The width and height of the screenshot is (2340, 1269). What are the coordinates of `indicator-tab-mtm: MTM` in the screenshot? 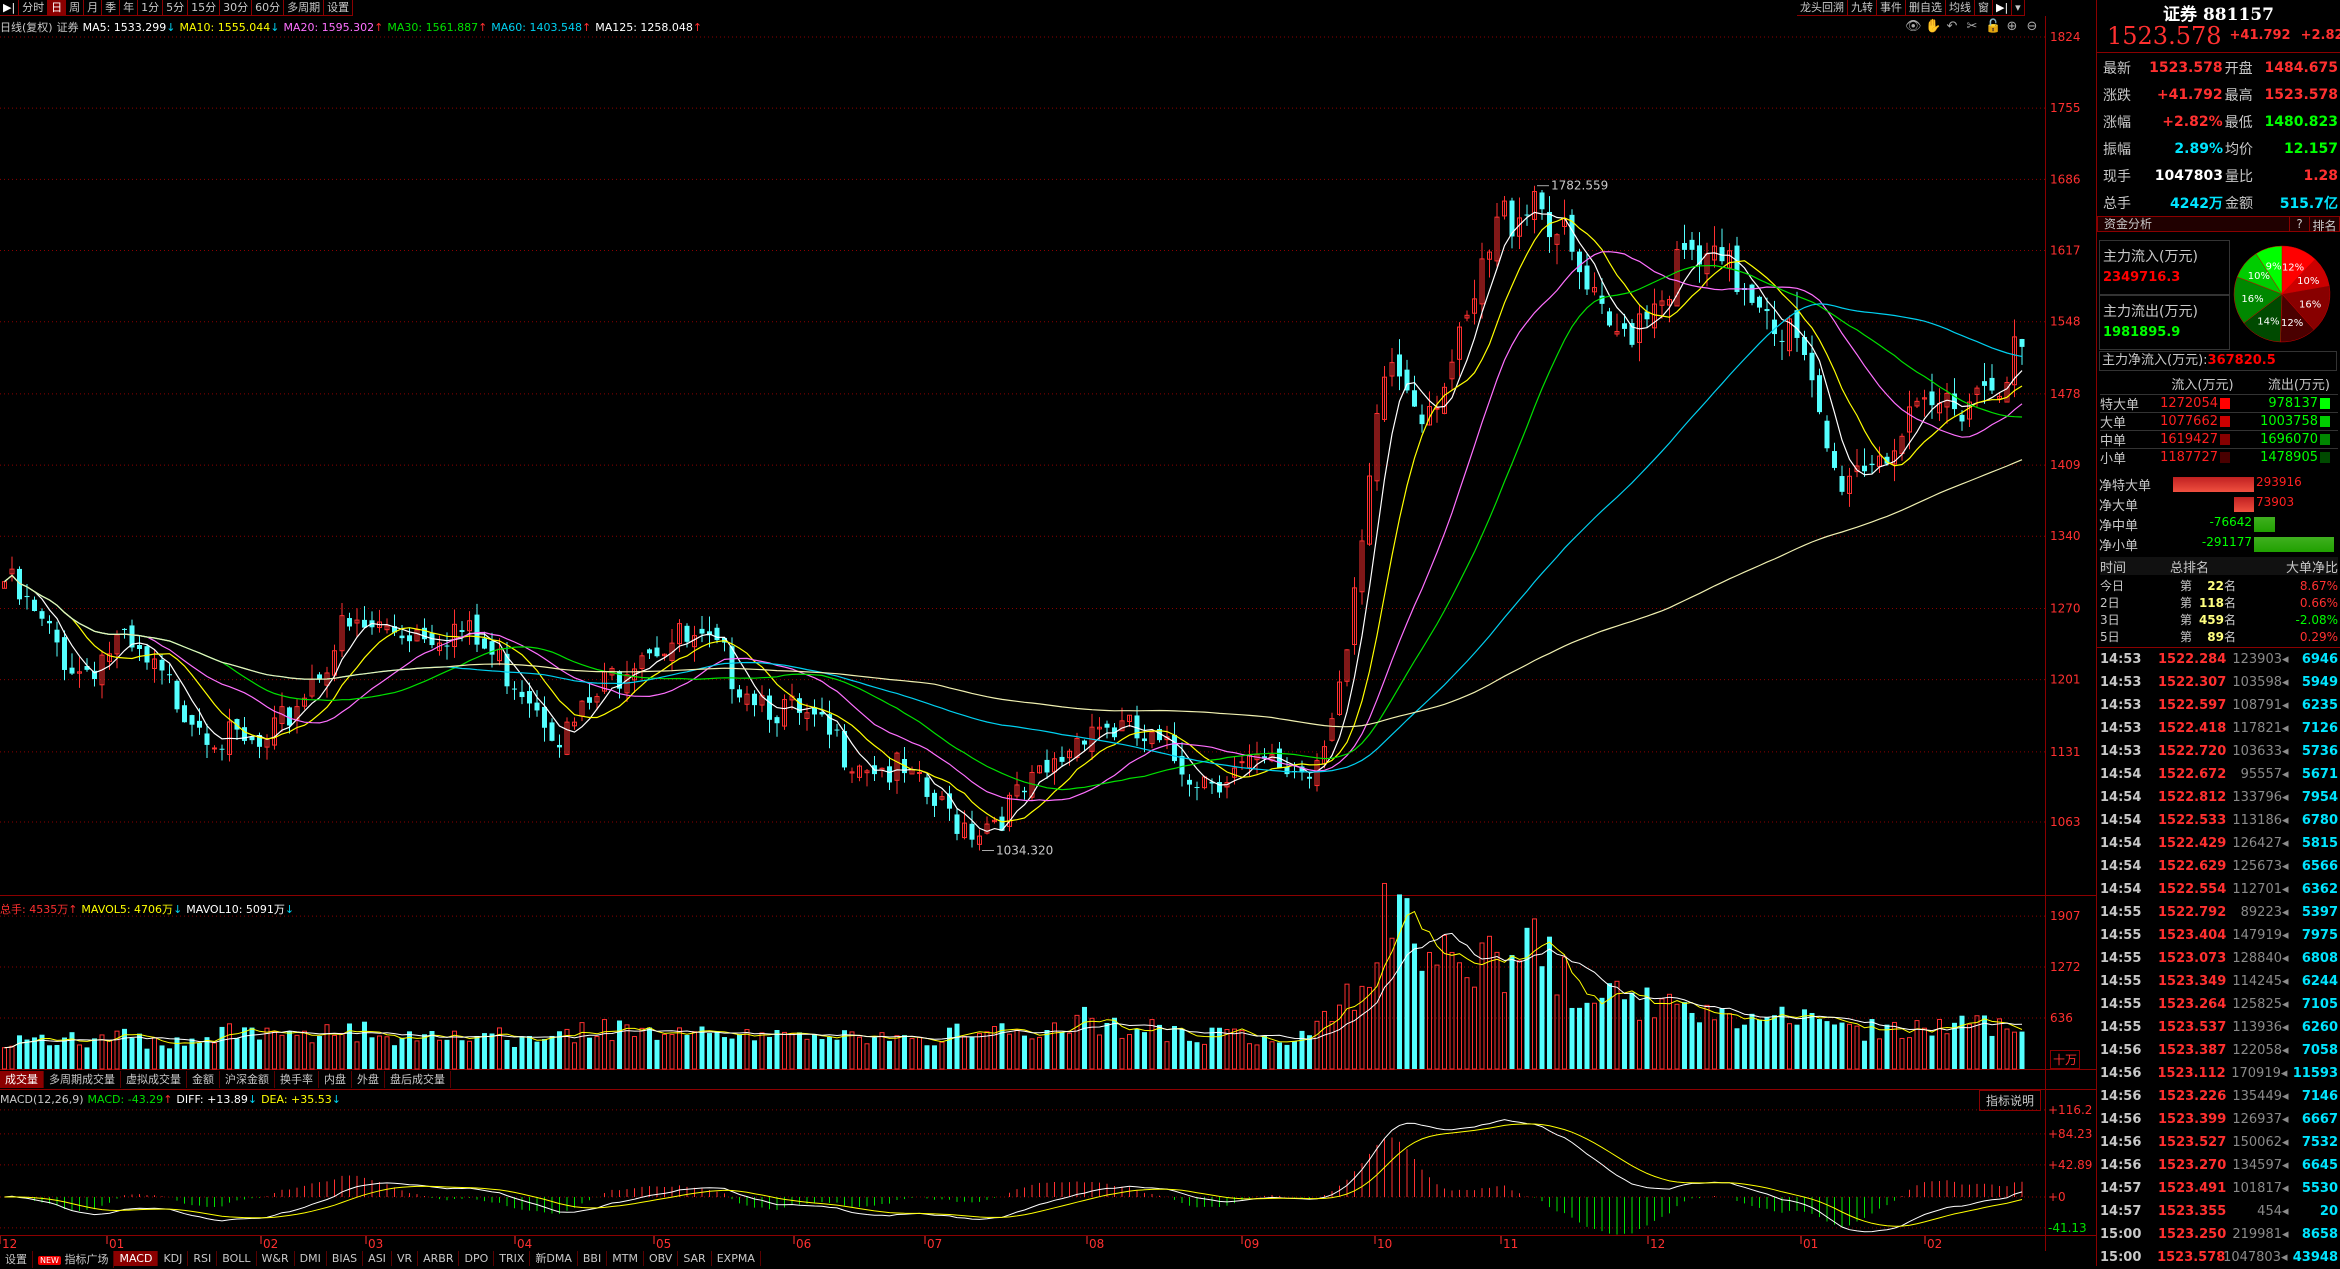 It's located at (625, 1258).